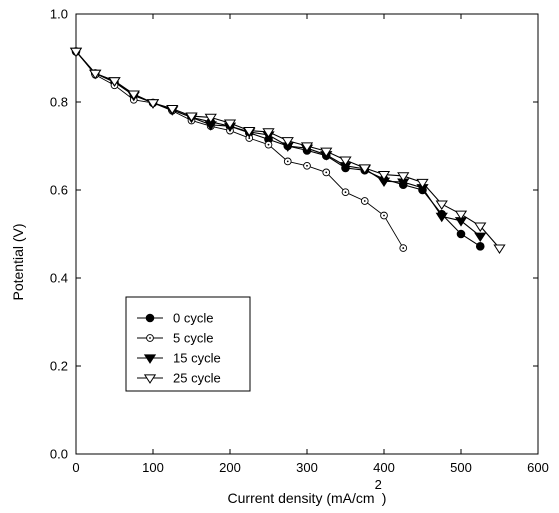 Image resolution: width=559 pixels, height=513 pixels. I want to click on legend-label: 0 cycle, so click(193, 318).